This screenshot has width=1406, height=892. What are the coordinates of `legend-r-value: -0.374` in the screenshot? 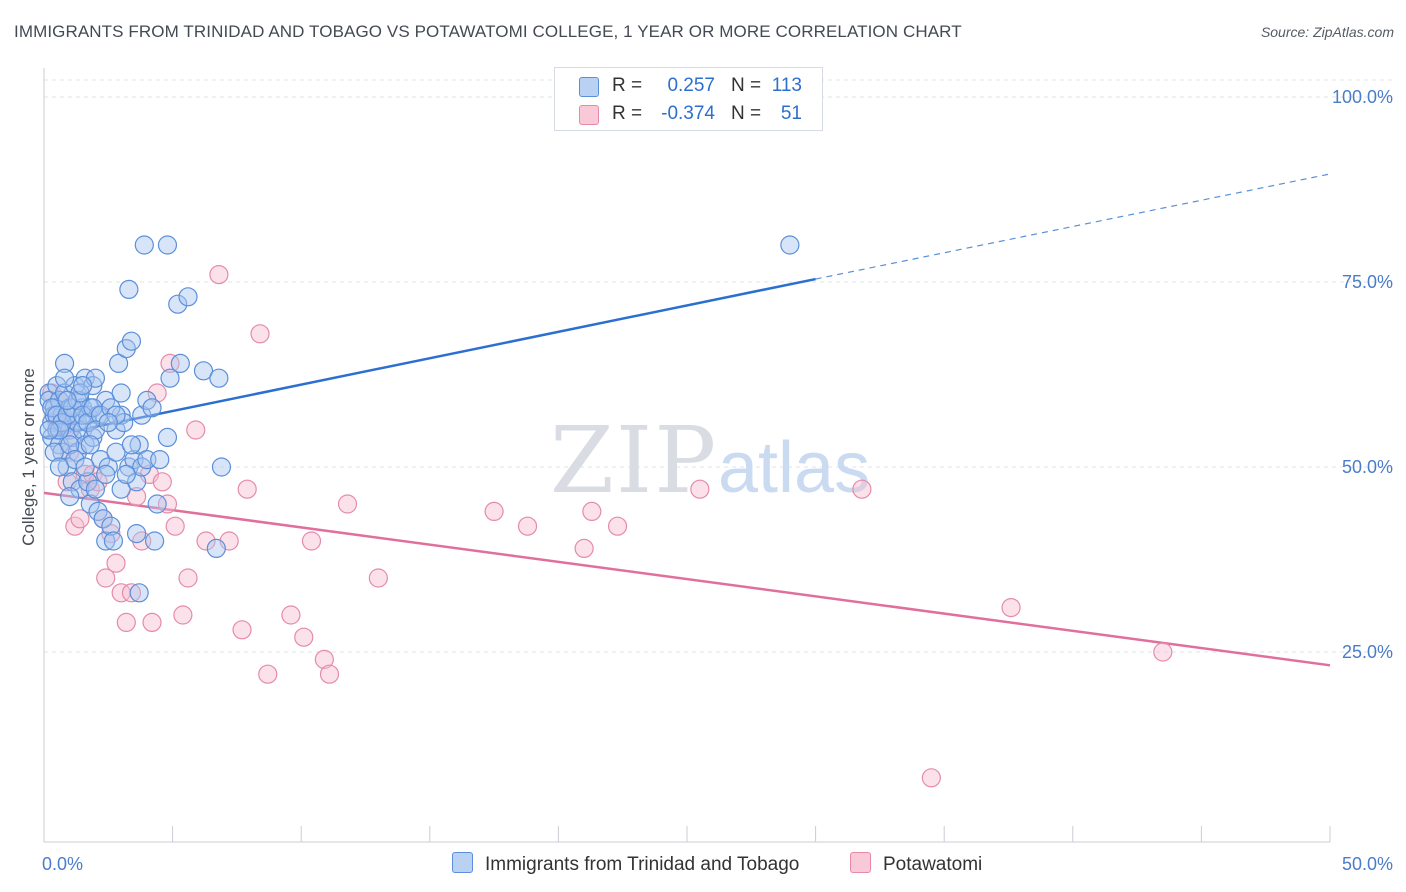 It's located at (688, 113).